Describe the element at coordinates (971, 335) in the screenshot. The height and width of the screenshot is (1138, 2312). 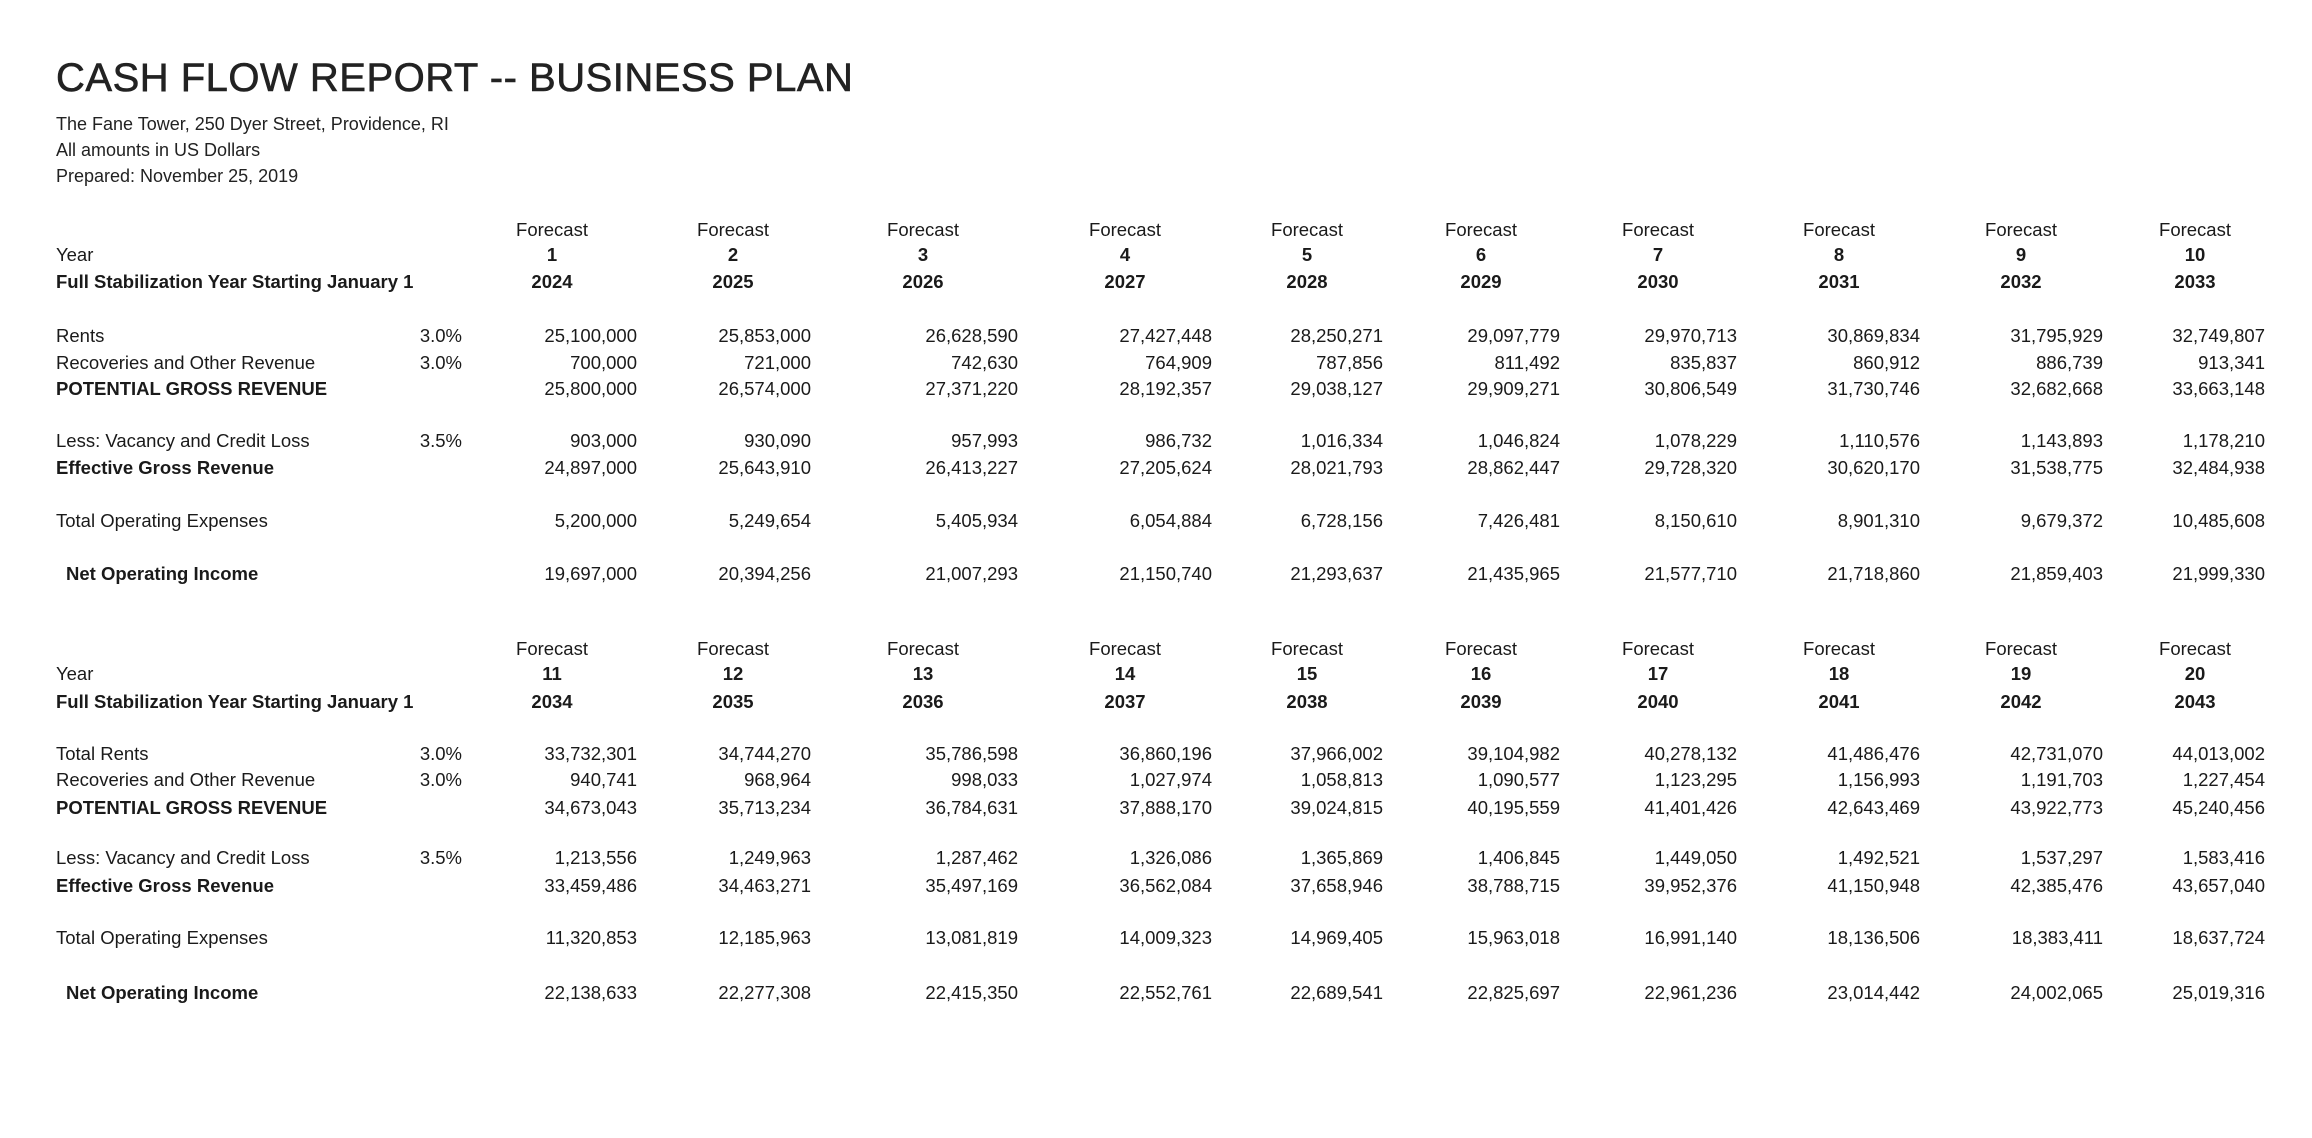
I see `table-cell: 26,628,590` at that location.